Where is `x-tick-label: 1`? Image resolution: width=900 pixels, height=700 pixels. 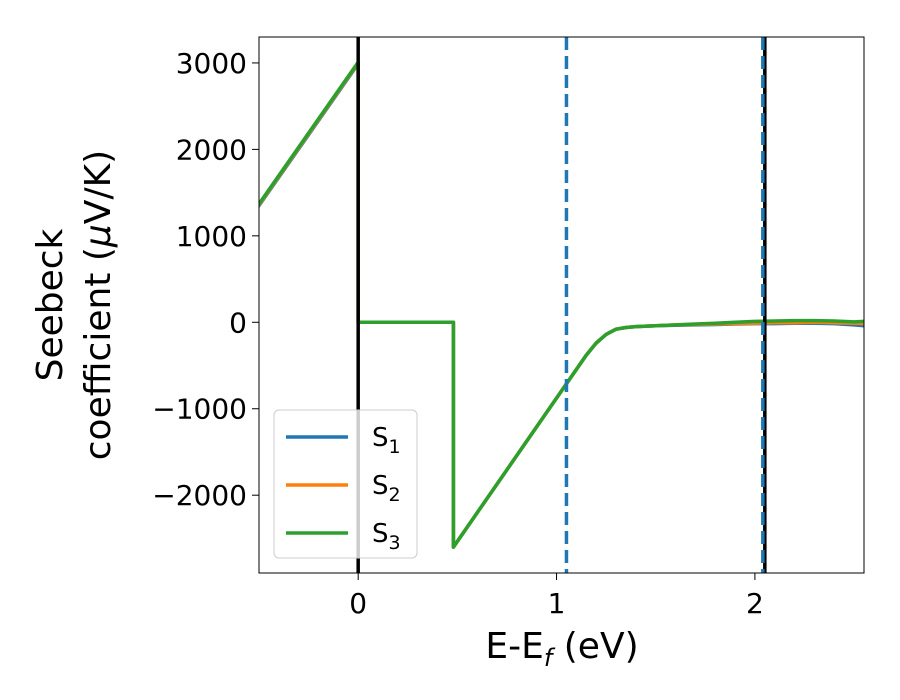 x-tick-label: 1 is located at coordinates (557, 603).